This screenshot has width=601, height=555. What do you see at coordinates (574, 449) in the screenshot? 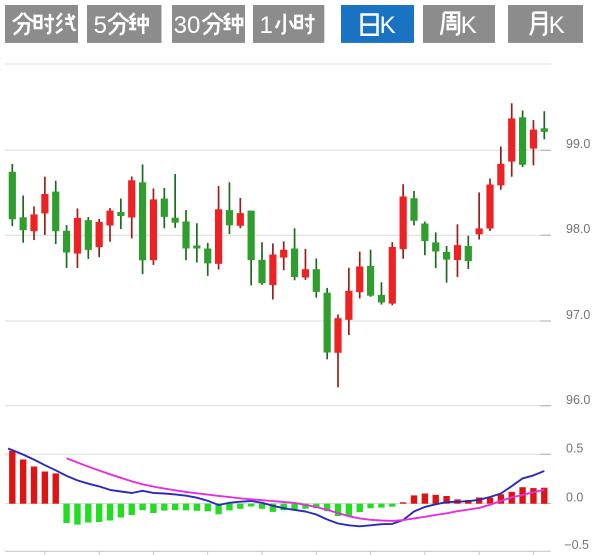
I see `svg-text: 0.5` at bounding box center [574, 449].